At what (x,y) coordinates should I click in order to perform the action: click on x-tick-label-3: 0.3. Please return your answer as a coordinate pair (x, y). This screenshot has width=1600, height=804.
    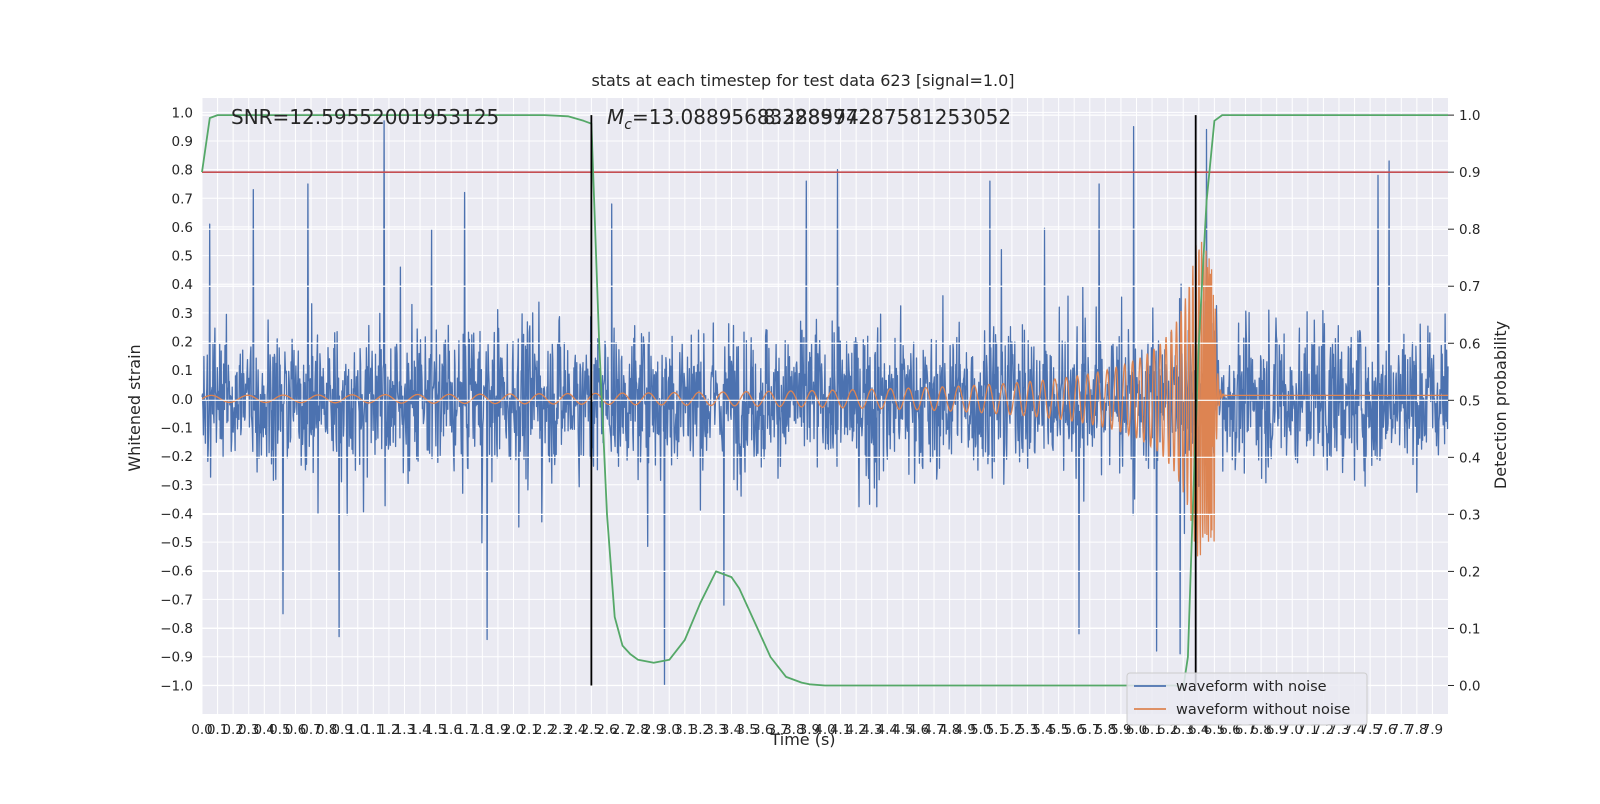
    Looking at the image, I should click on (248, 730).